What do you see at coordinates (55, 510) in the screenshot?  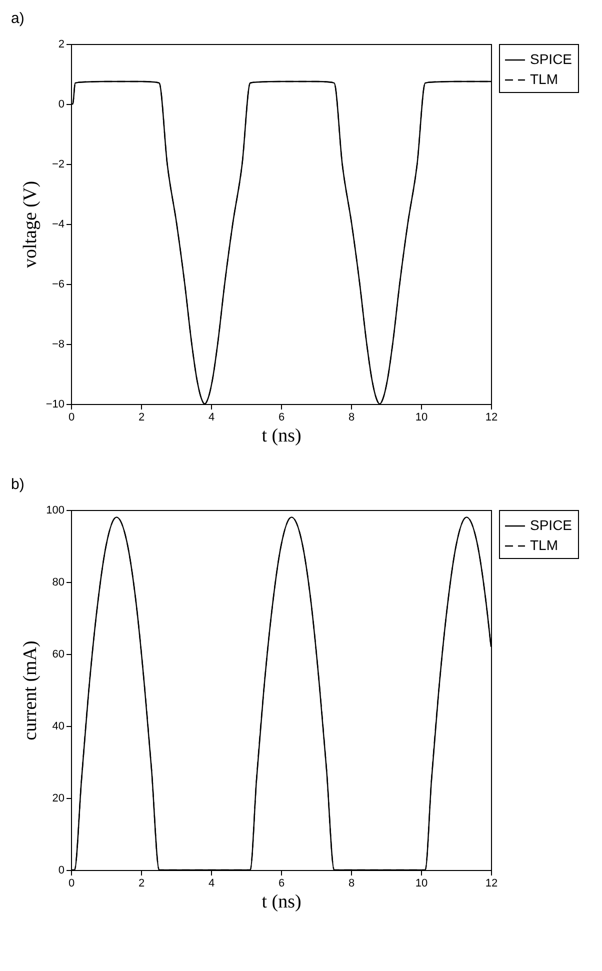 I see `y-tick-label: 100` at bounding box center [55, 510].